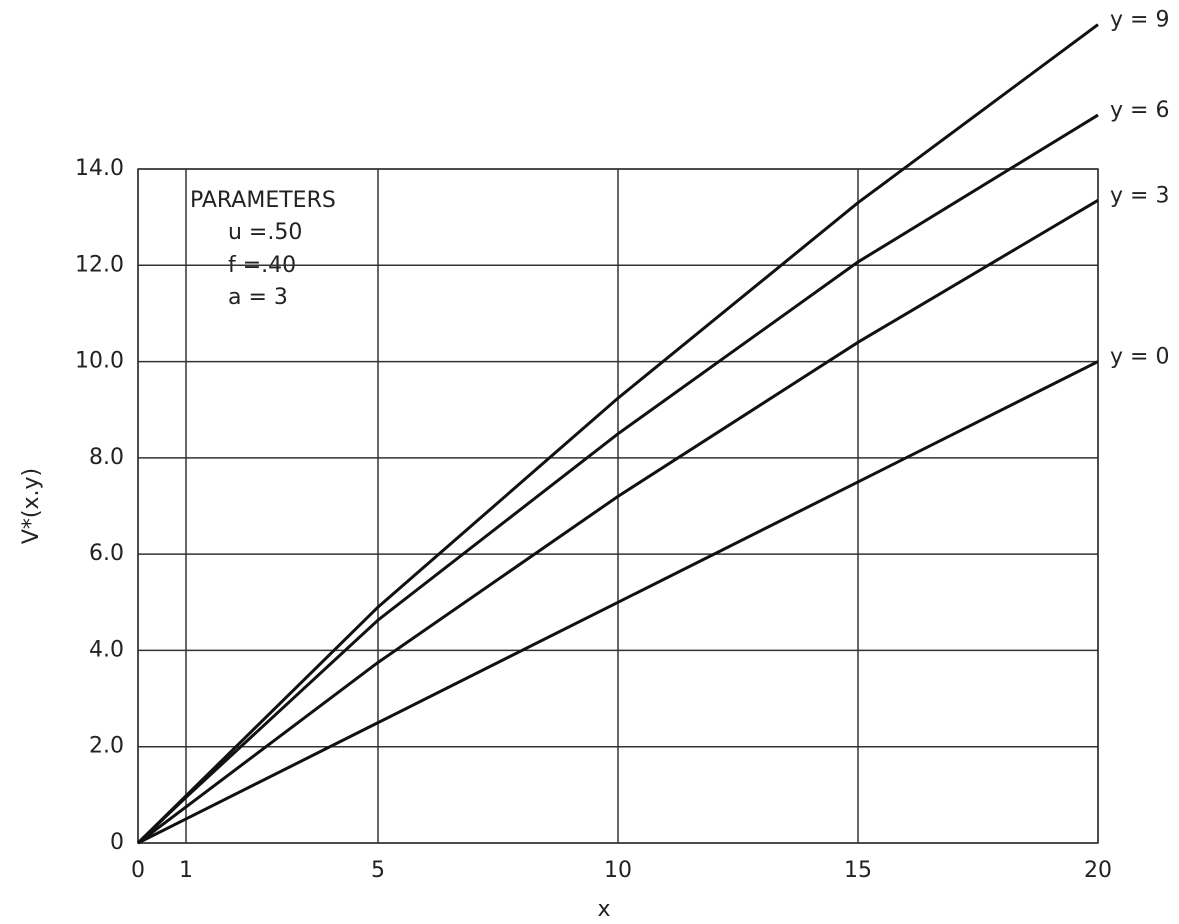  Describe the element at coordinates (31, 506) in the screenshot. I see `y-axis-label: V*(x.y)` at that location.